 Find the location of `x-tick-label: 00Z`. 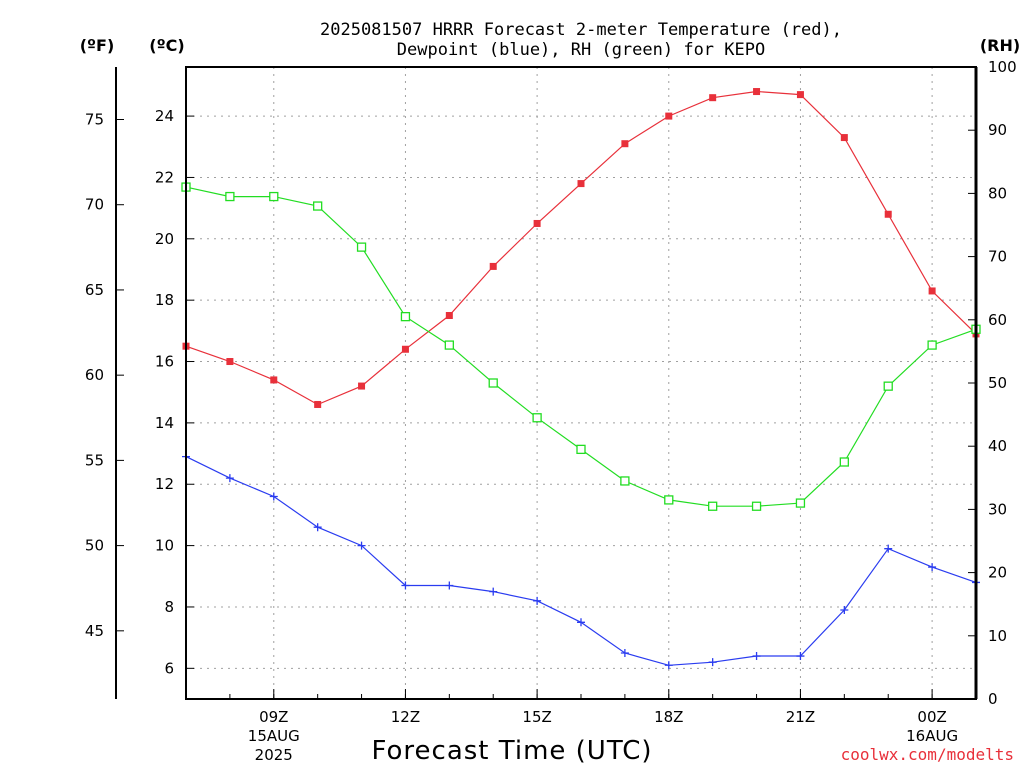

x-tick-label: 00Z is located at coordinates (931, 717).